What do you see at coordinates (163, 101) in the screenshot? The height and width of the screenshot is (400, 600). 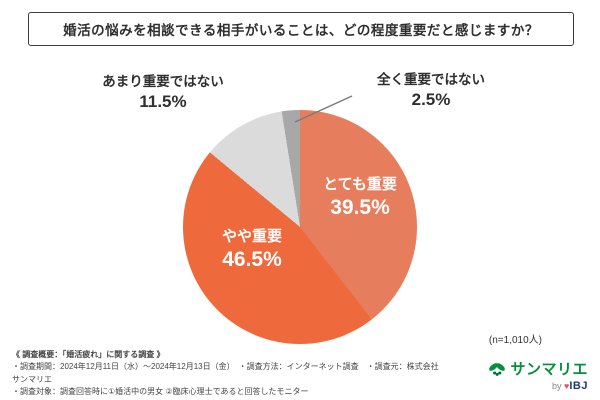 I see `segment-value: 11.5%` at bounding box center [163, 101].